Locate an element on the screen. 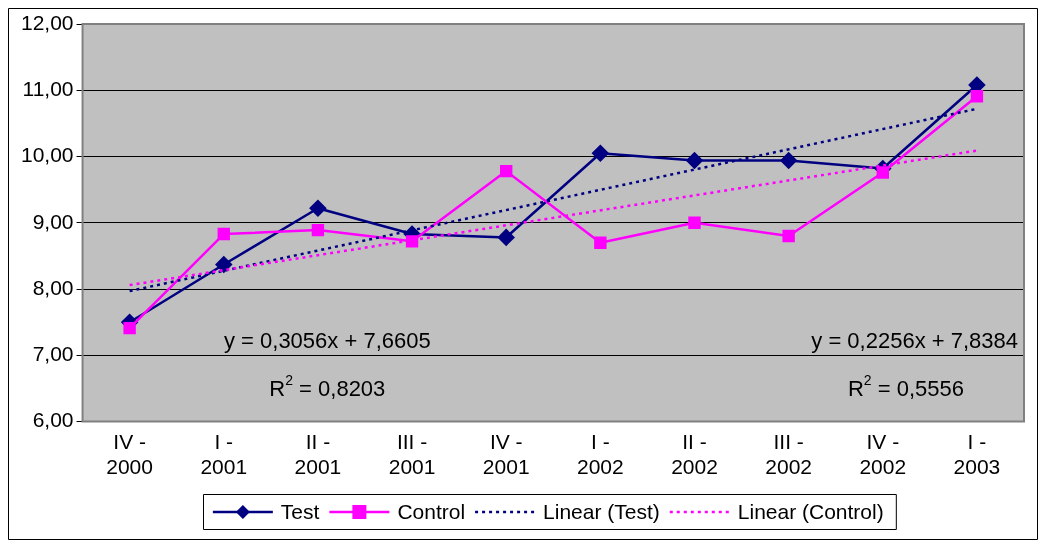 The image size is (1048, 550). annotation: y = 0,2256x + 7,8384 is located at coordinates (915, 341).